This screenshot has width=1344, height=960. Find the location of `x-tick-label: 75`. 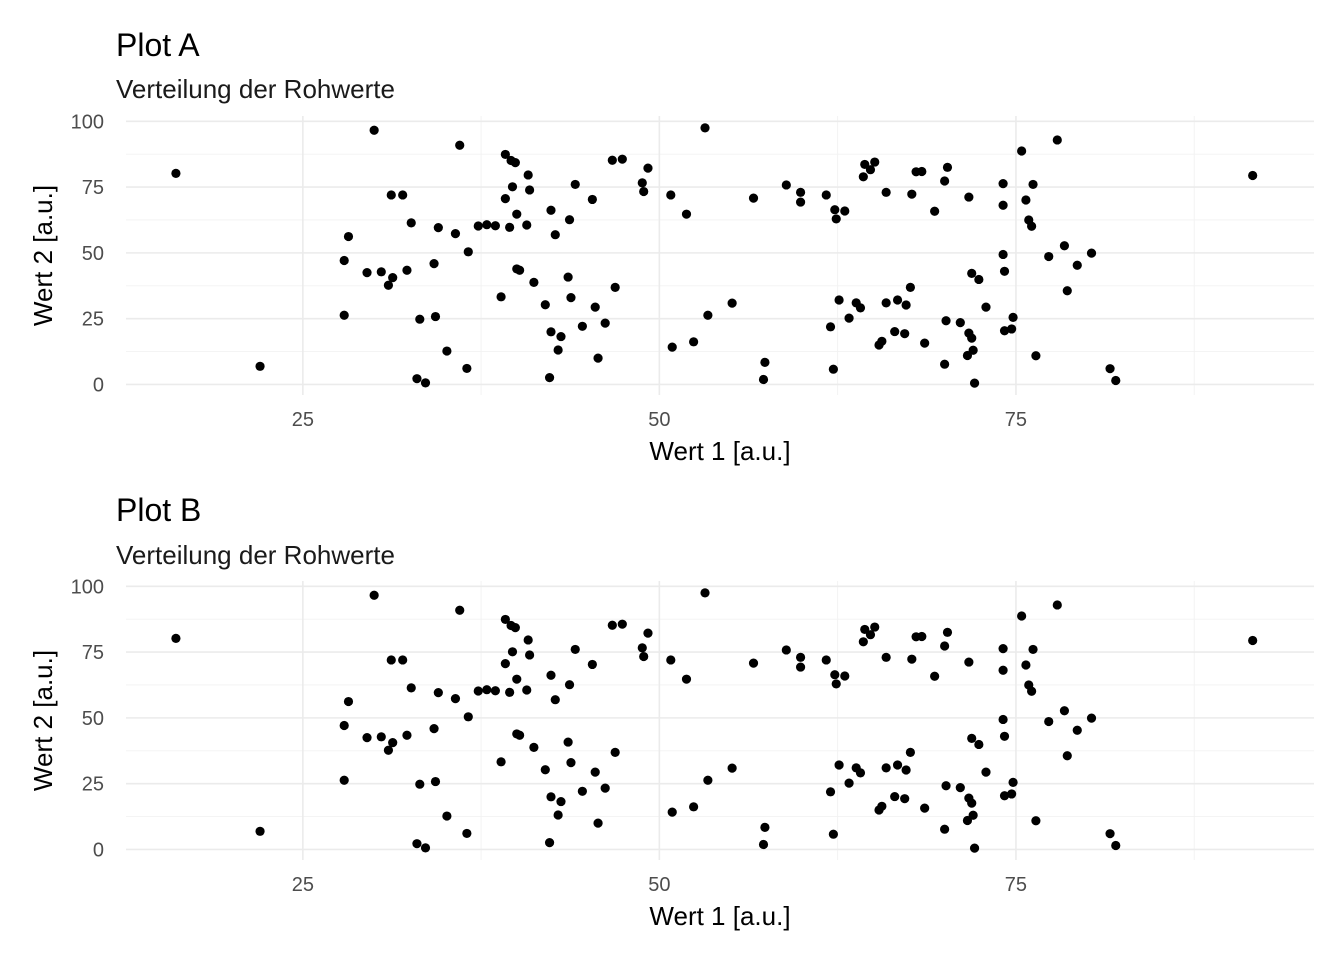

x-tick-label: 75 is located at coordinates (1016, 885).